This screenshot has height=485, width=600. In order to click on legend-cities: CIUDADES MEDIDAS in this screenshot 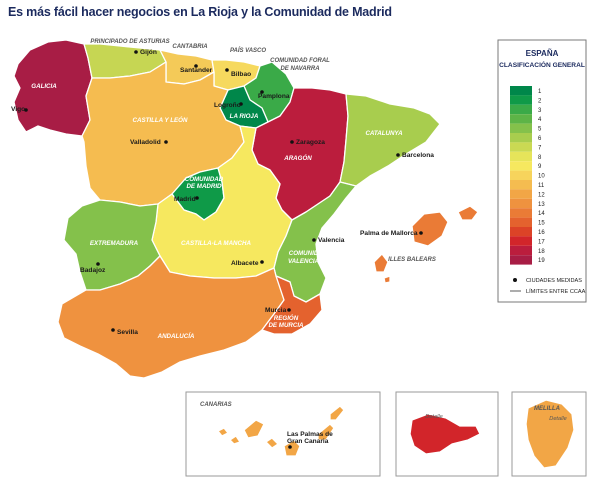, I will do `click(554, 281)`.